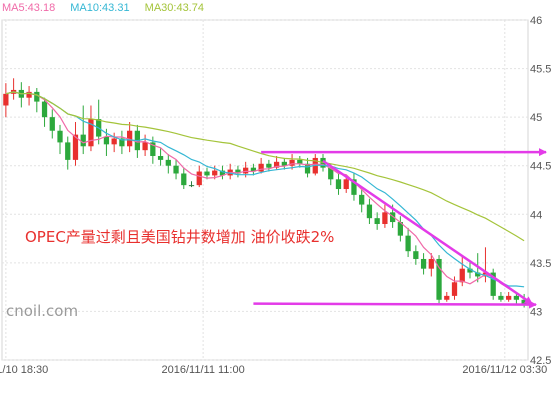 Image resolution: width=556 pixels, height=405 pixels. I want to click on ma-legend: MA5:43.18 MA10:43.31 MA30:43.74, so click(109, 8).